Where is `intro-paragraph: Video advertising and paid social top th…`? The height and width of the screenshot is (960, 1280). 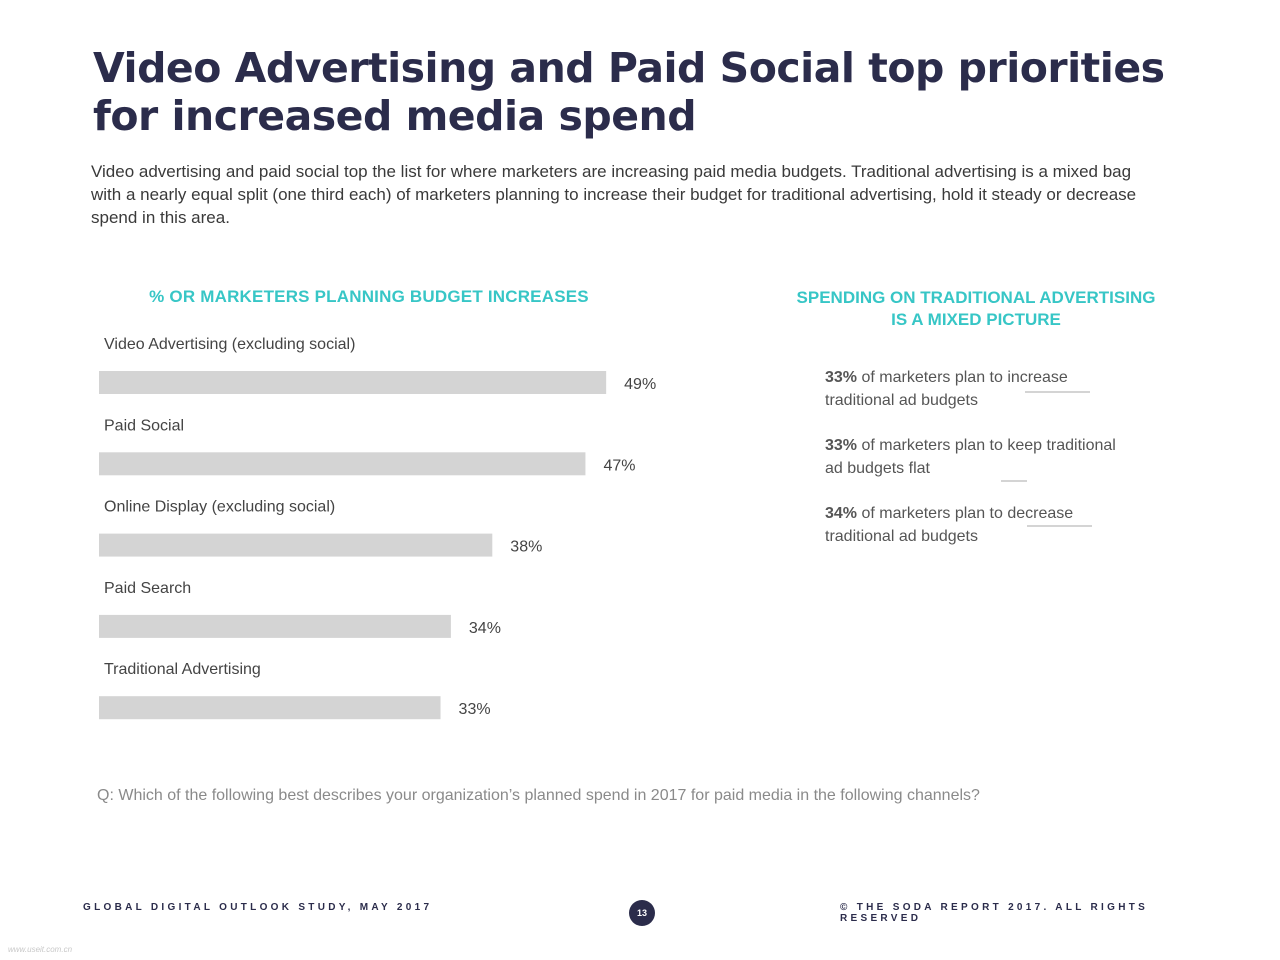 intro-paragraph: Video advertising and paid social top th… is located at coordinates (614, 194).